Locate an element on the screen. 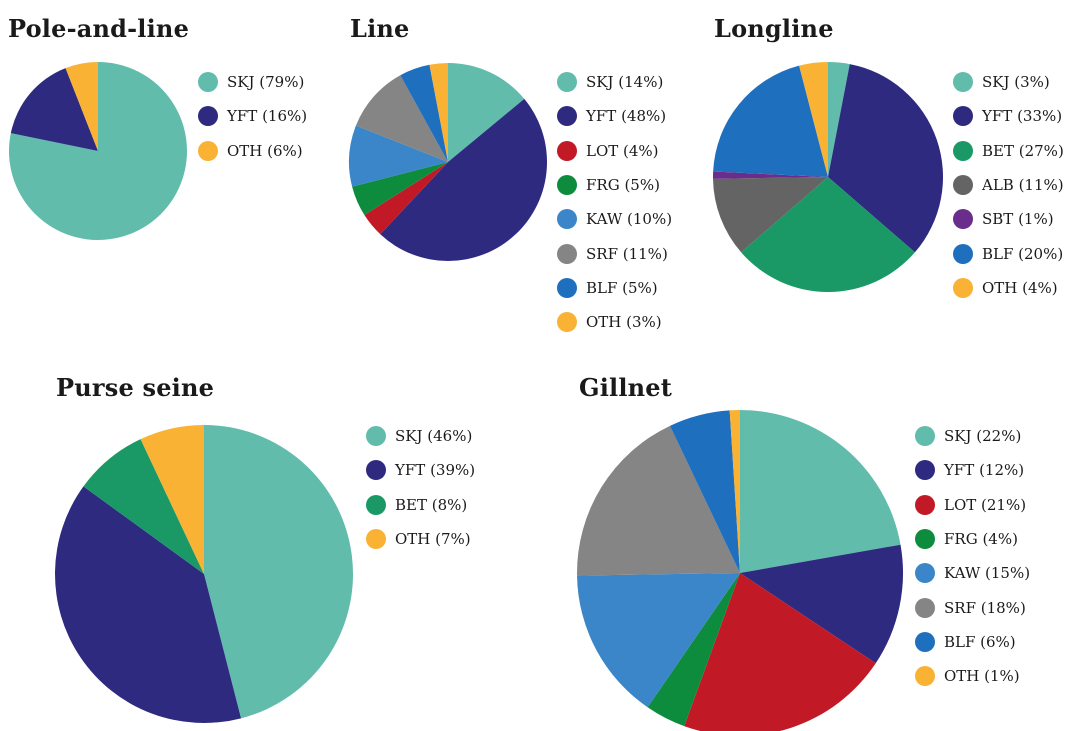 The image size is (1065, 731). legend-item-yft: YFT (16%) is located at coordinates (252, 116).